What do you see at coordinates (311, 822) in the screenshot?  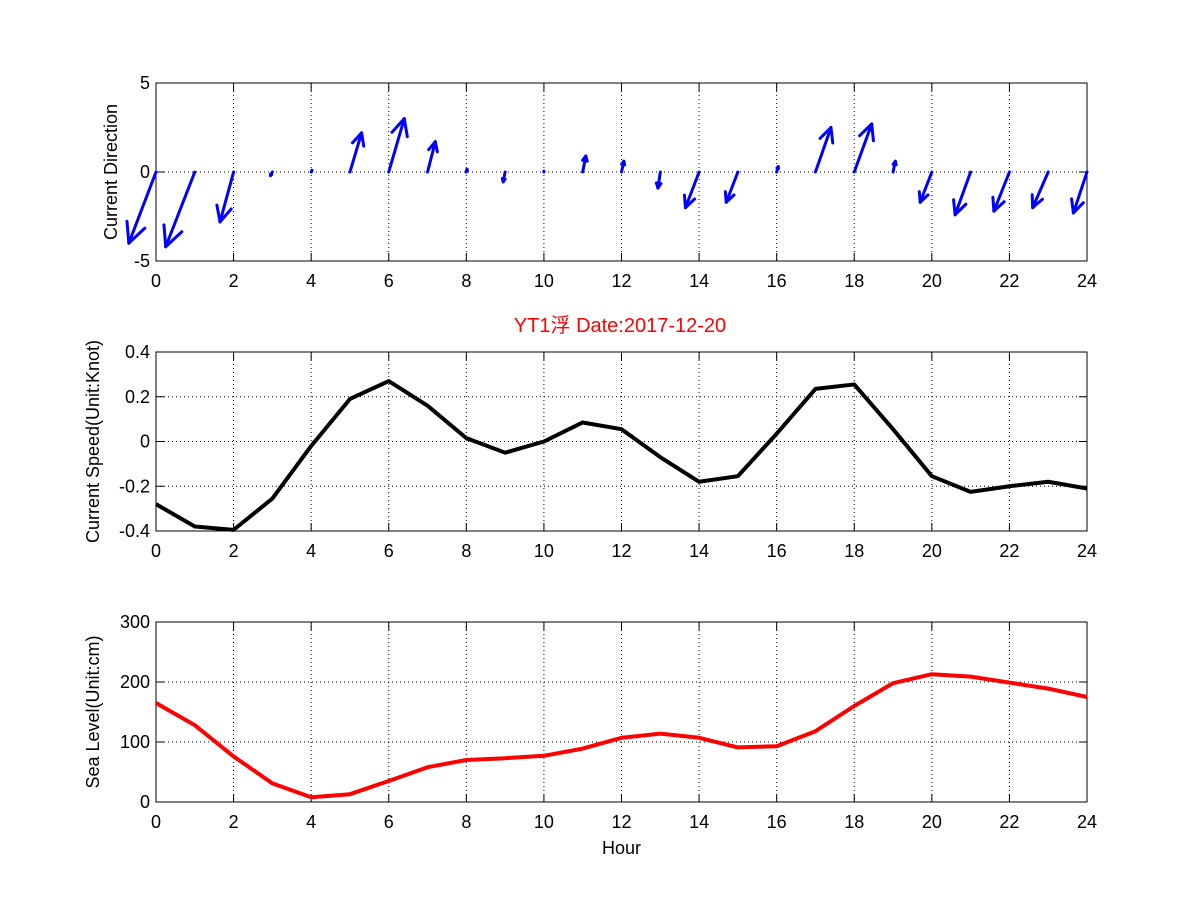 I see `sea-level-xtick-label: 4` at bounding box center [311, 822].